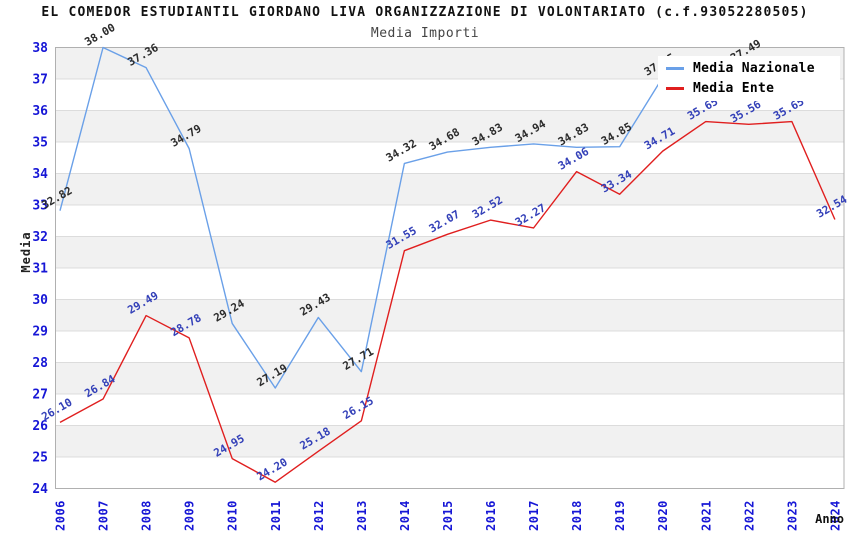  I want to click on y-tick-label: 32, so click(40, 237).